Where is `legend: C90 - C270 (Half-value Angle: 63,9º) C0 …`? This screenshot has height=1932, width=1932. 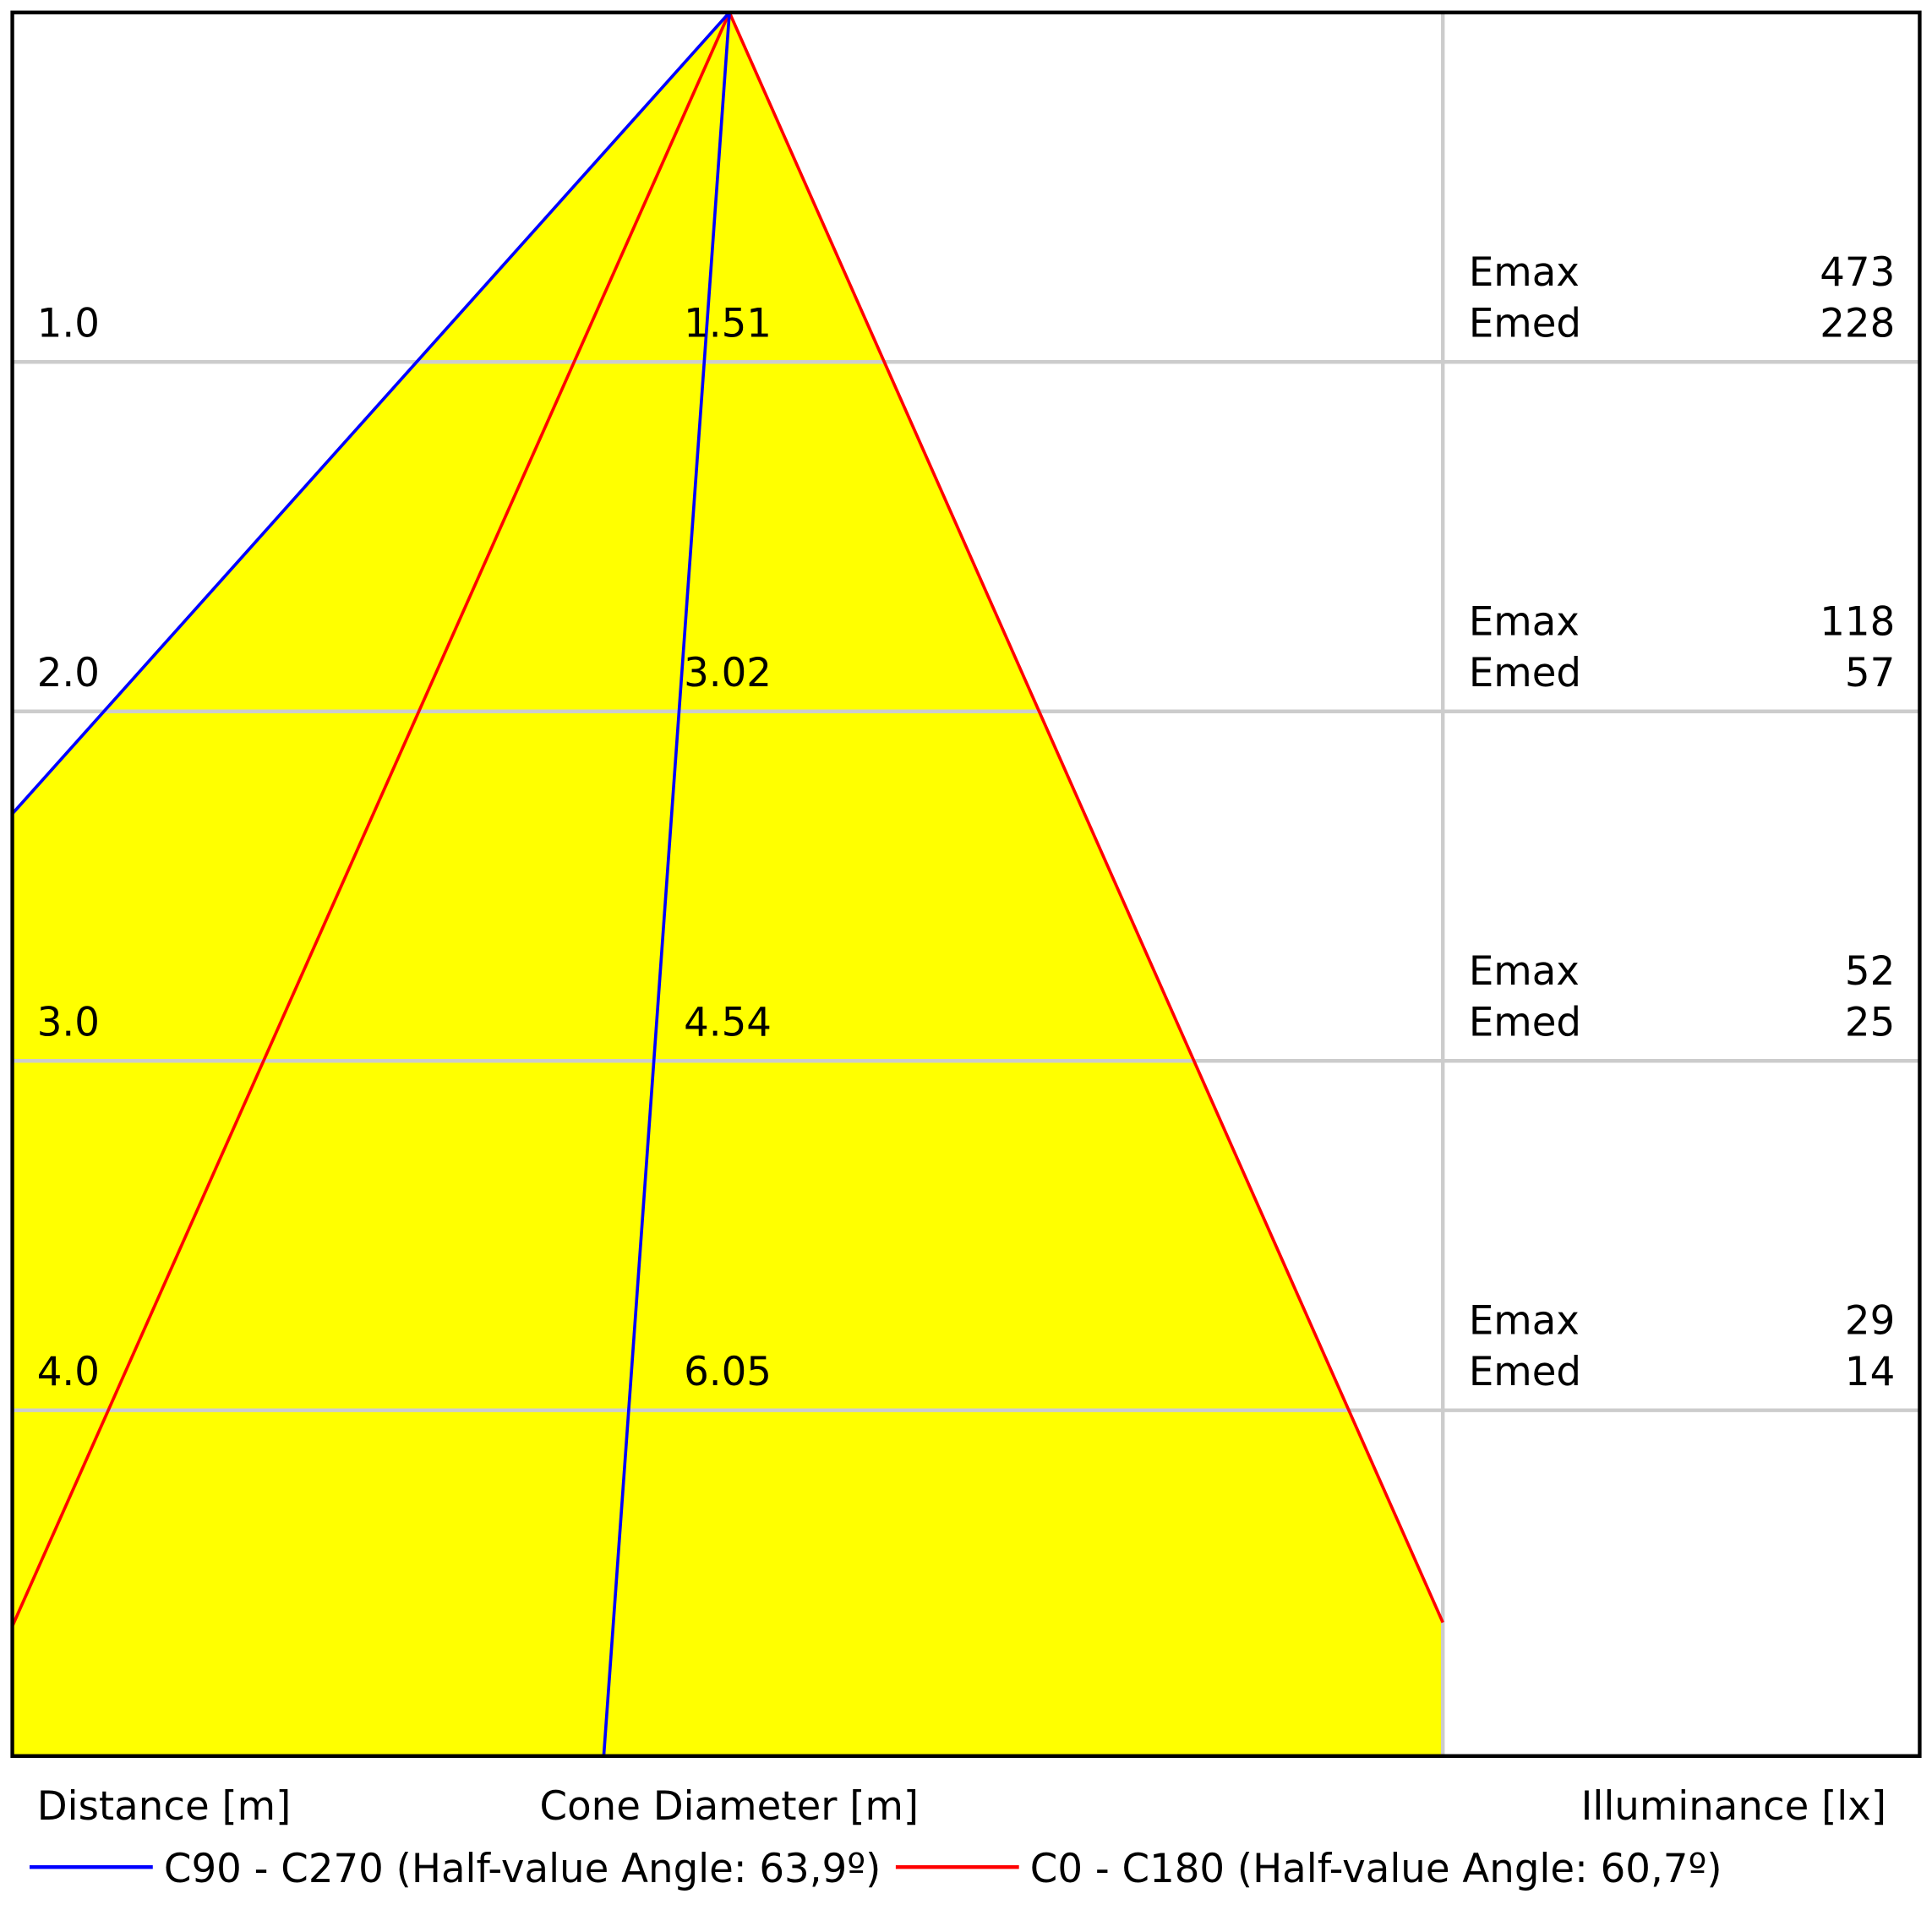
legend: C90 - C270 (Half-value Angle: 63,9º) C0 … is located at coordinates (875, 1869).